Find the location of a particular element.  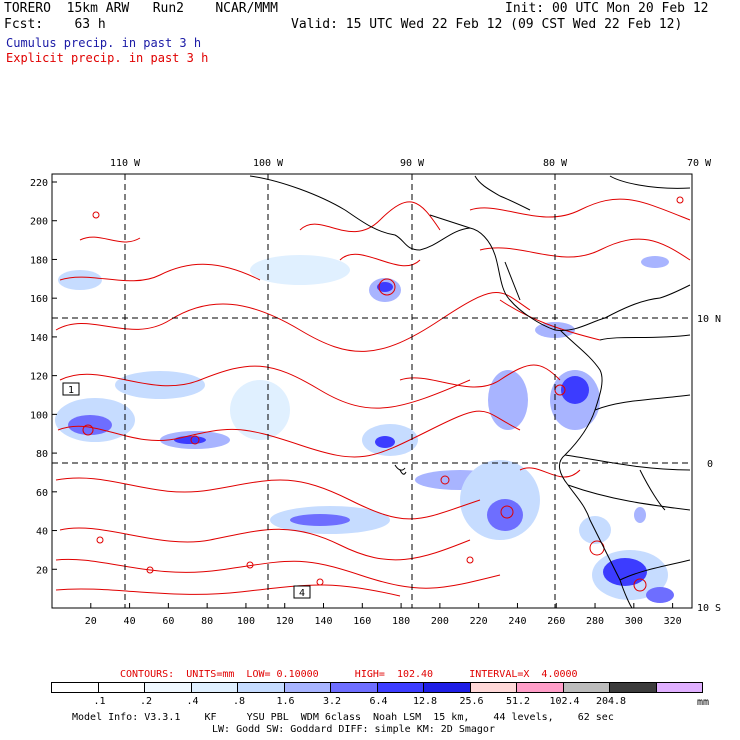

bottom-label-40: 40 is located at coordinates (130, 621).